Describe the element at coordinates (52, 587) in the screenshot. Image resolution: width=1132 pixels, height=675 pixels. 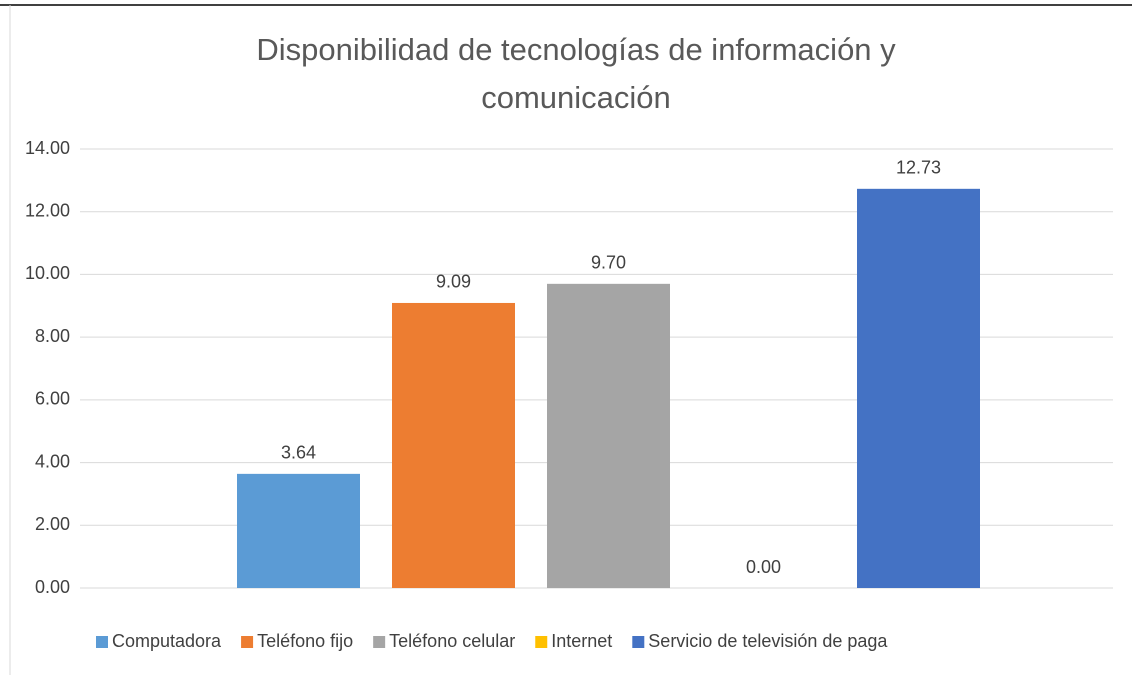
I see `y-tick-label: 0.00` at that location.